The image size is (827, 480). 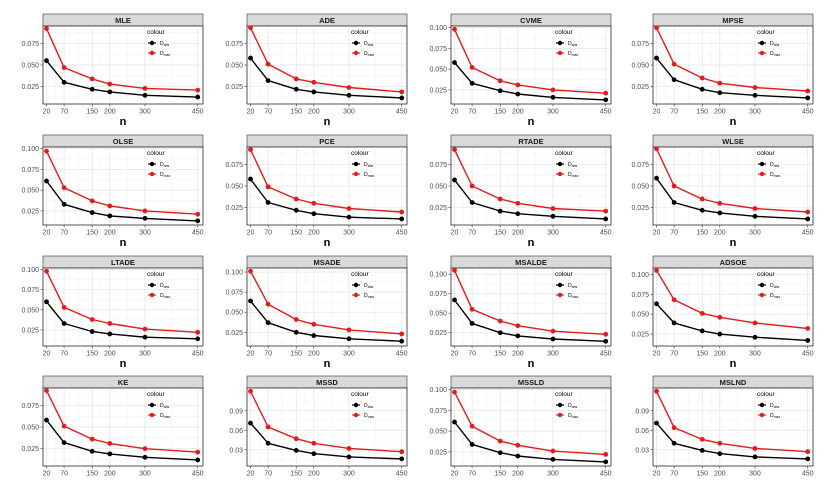 I want to click on x-tick-label: 200, so click(x=110, y=474).